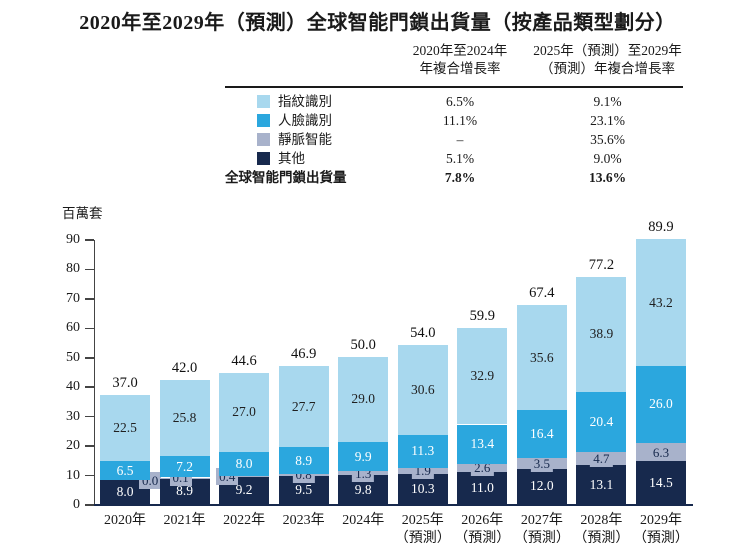 The height and width of the screenshot is (560, 755). I want to click on x-axis-category-label: 2023年, so click(303, 520).